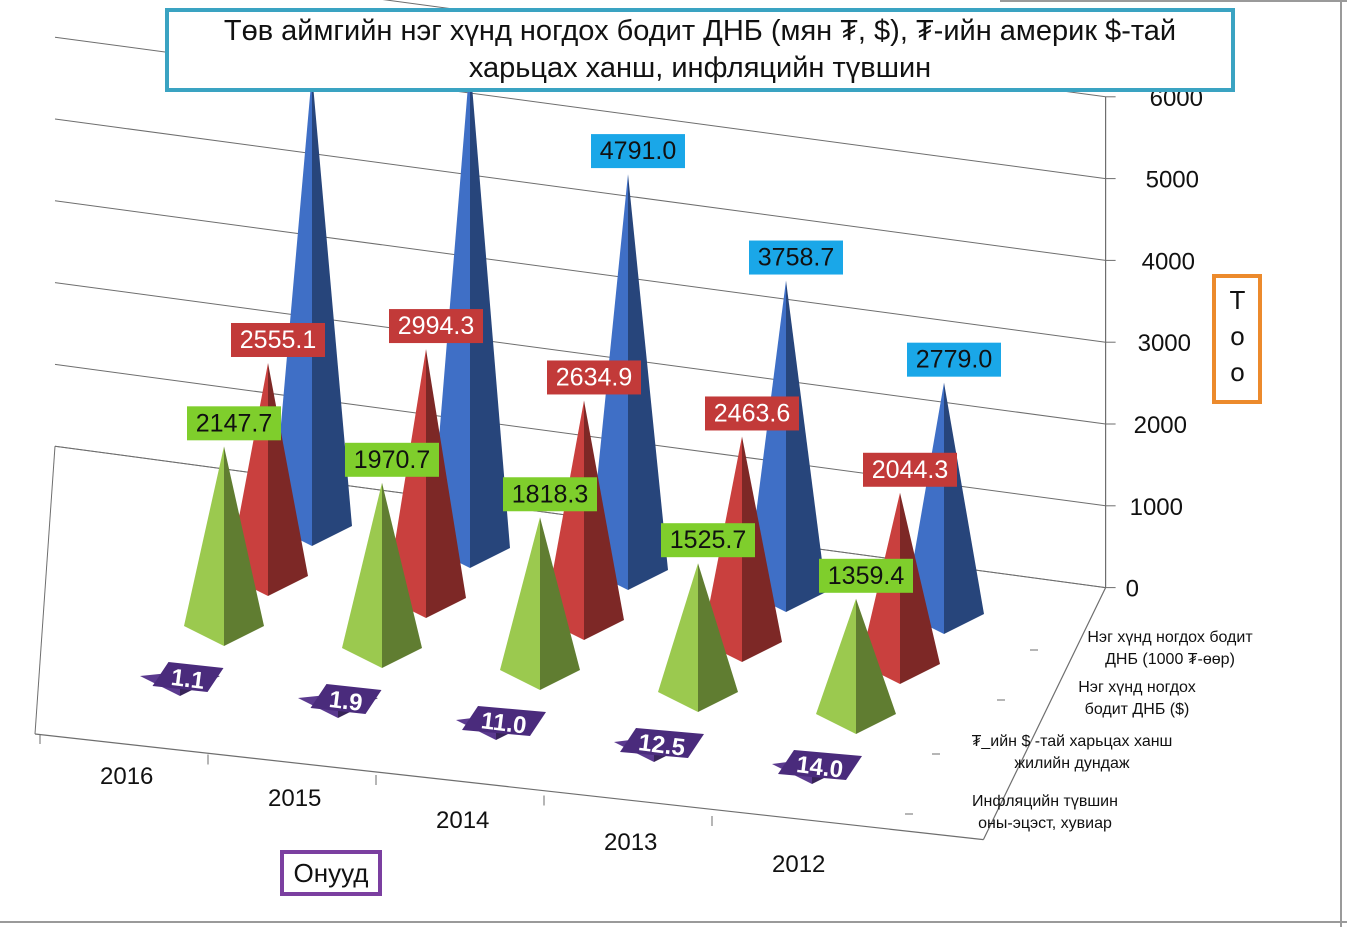  What do you see at coordinates (1137, 687) in the screenshot?
I see `depth-label-1-line1: Нэг хүнд ногдох` at bounding box center [1137, 687].